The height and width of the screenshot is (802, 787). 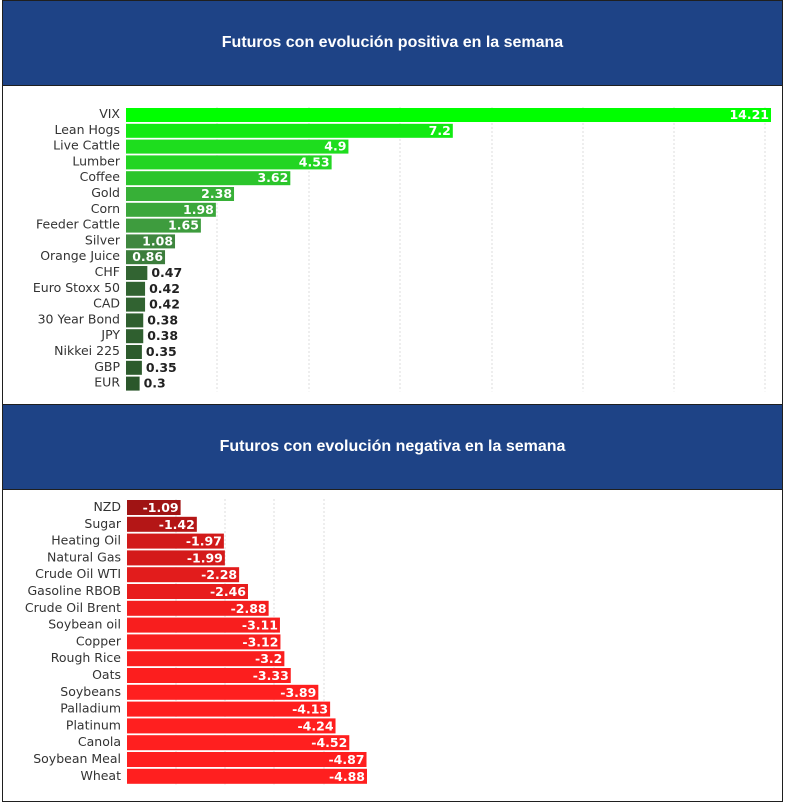 What do you see at coordinates (107, 506) in the screenshot?
I see `category-label: NZD` at bounding box center [107, 506].